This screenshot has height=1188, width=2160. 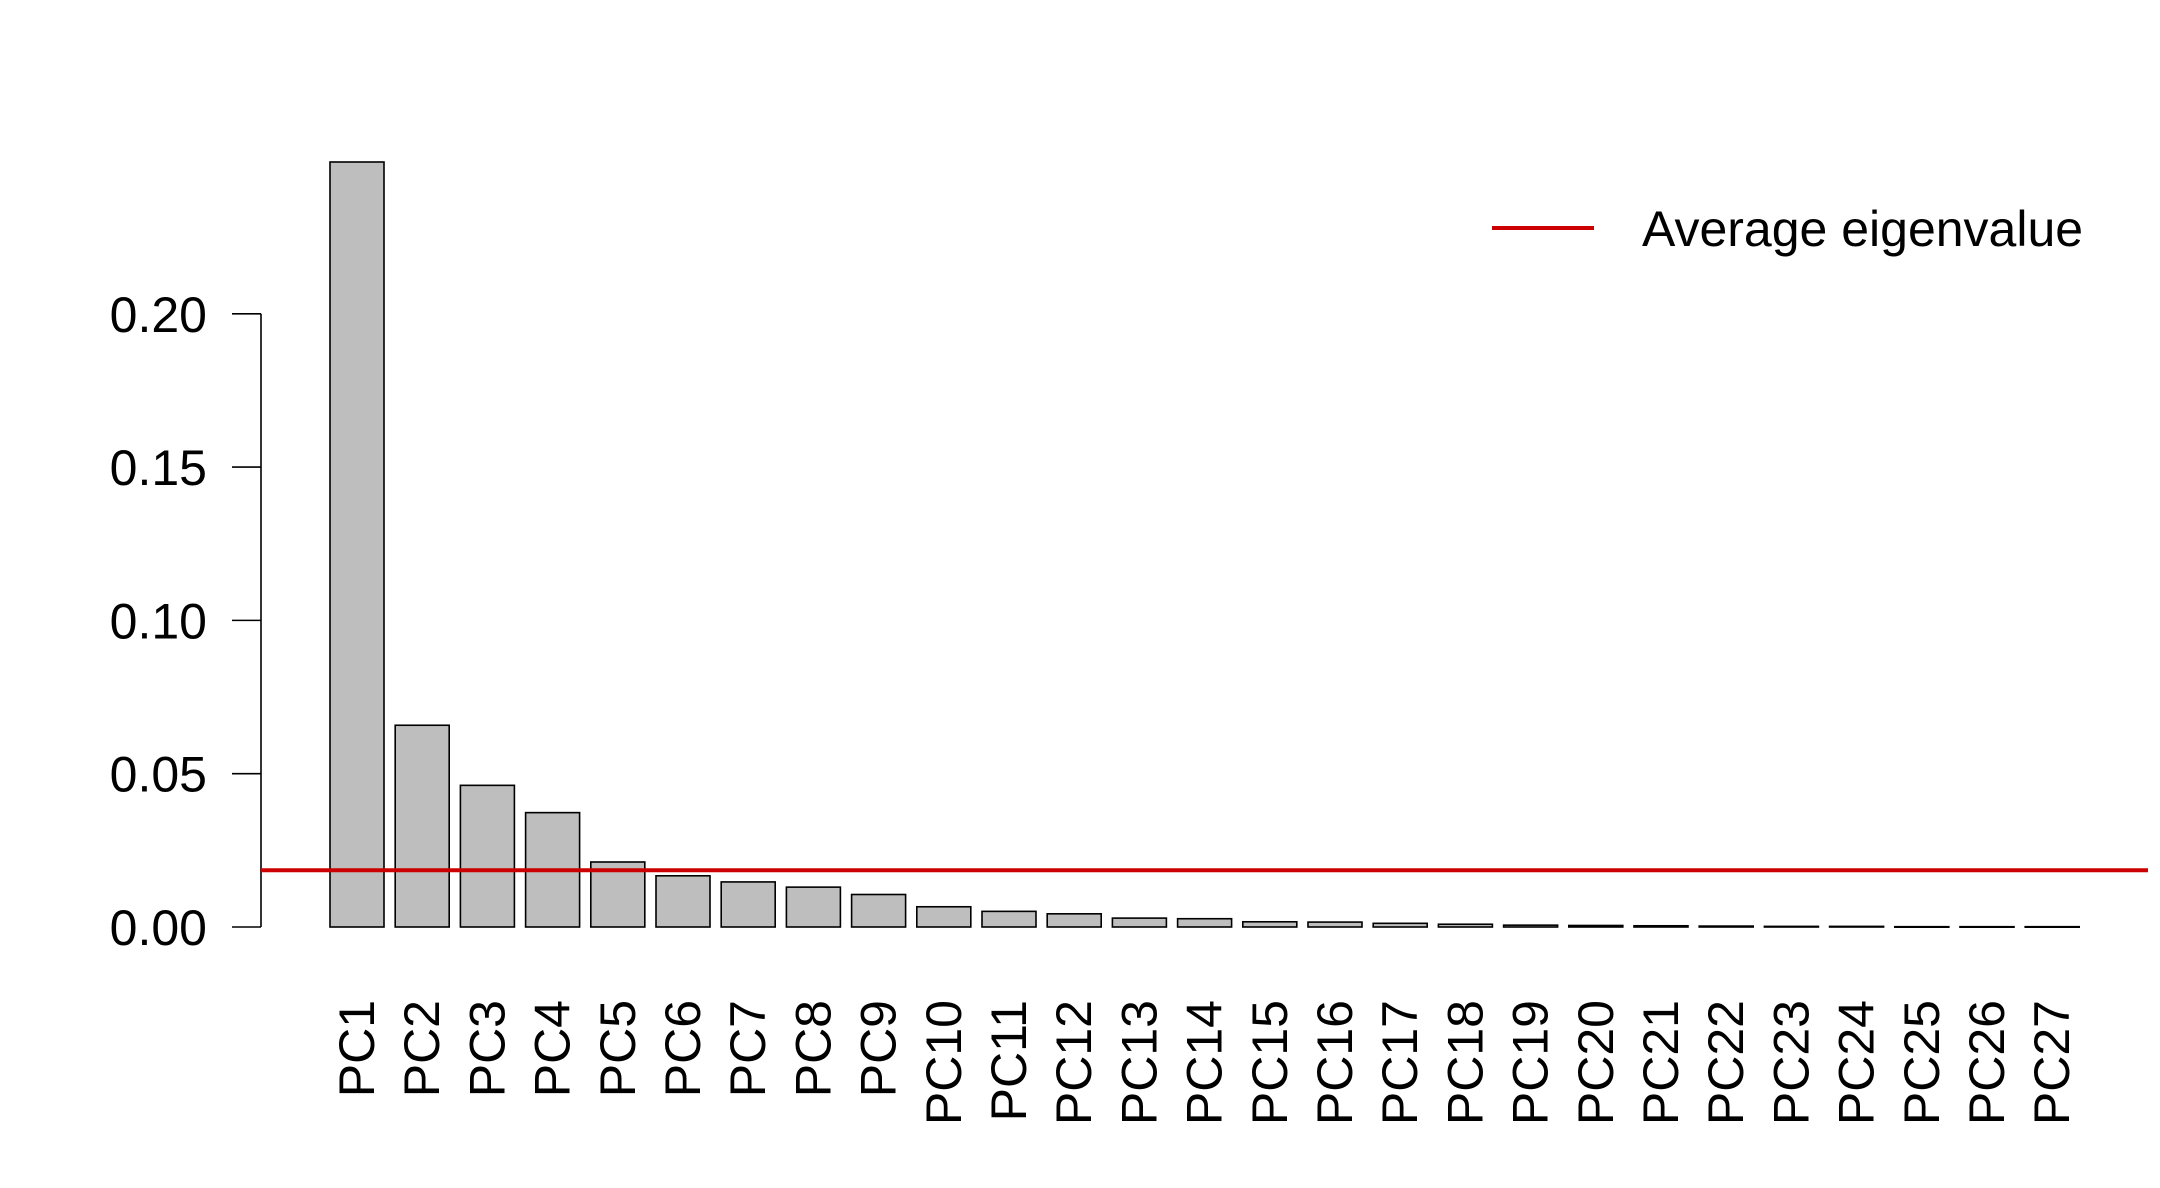 I want to click on bar-pc17, so click(x=1400, y=925).